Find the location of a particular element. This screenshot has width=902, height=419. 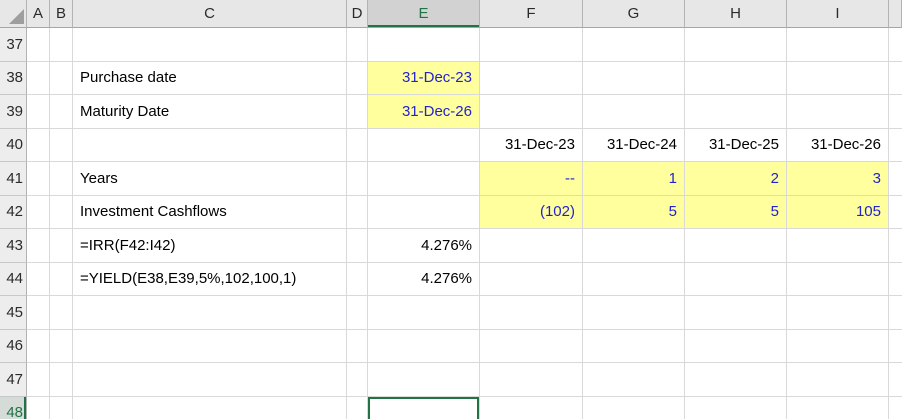

row-header-45: 45 is located at coordinates (13, 313).